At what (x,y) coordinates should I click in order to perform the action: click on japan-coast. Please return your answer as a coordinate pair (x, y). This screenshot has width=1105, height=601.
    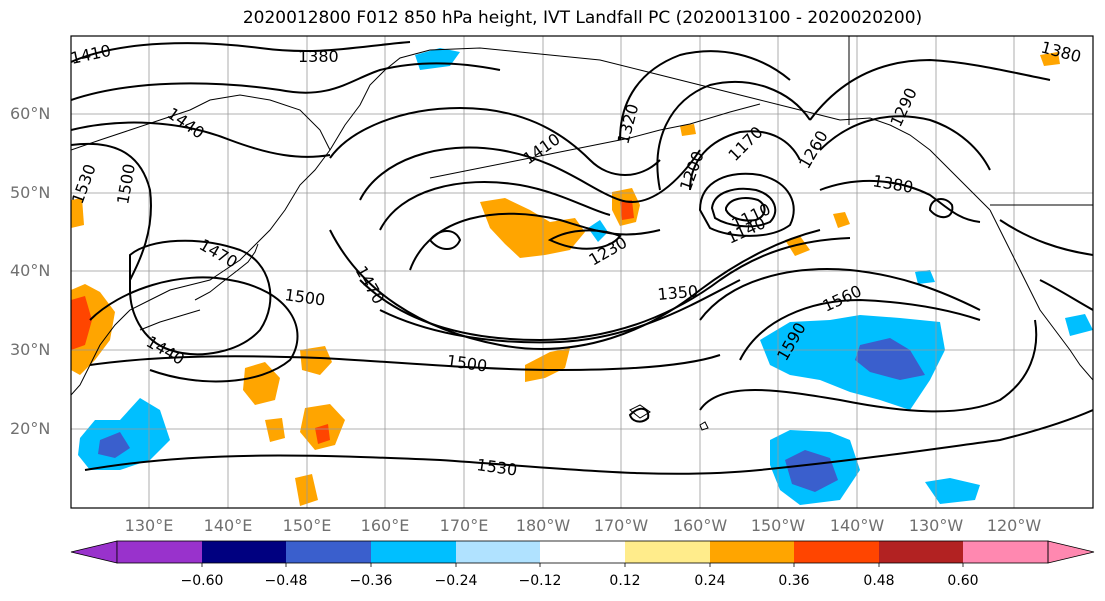
    Looking at the image, I should click on (199, 287).